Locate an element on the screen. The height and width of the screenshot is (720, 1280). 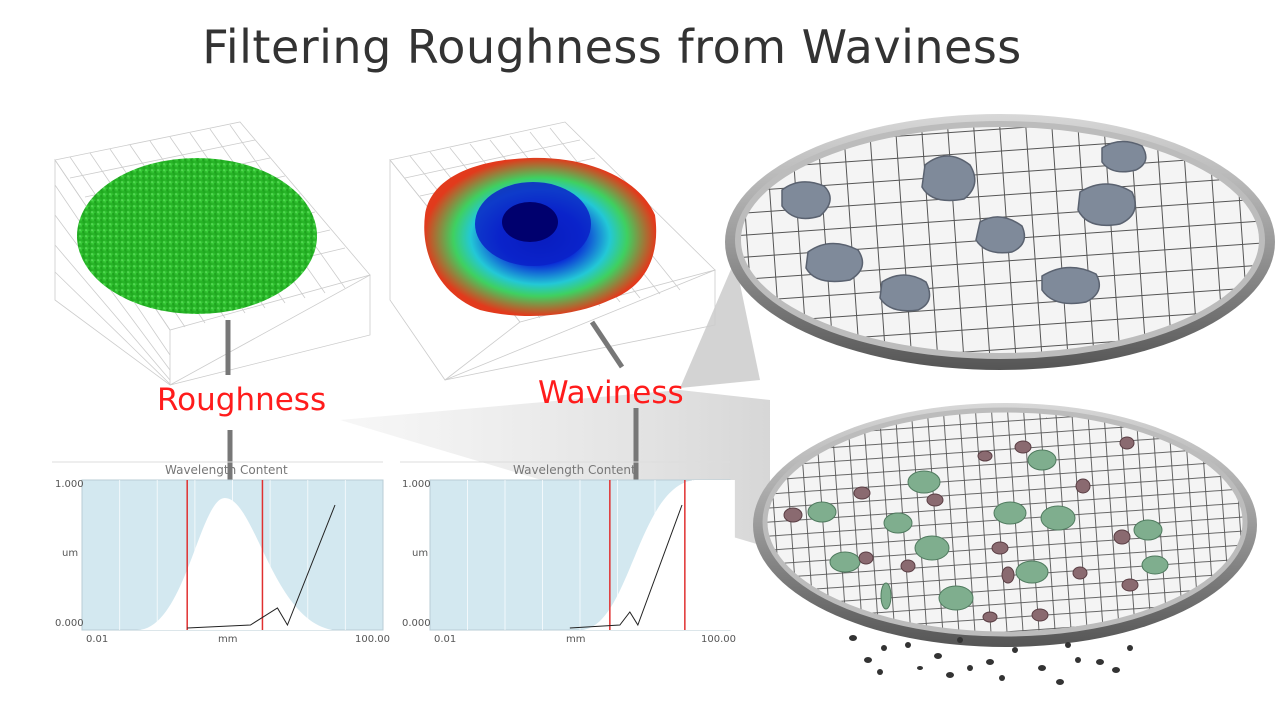
roughness-wavelength-chart is located at coordinates (218, 546).